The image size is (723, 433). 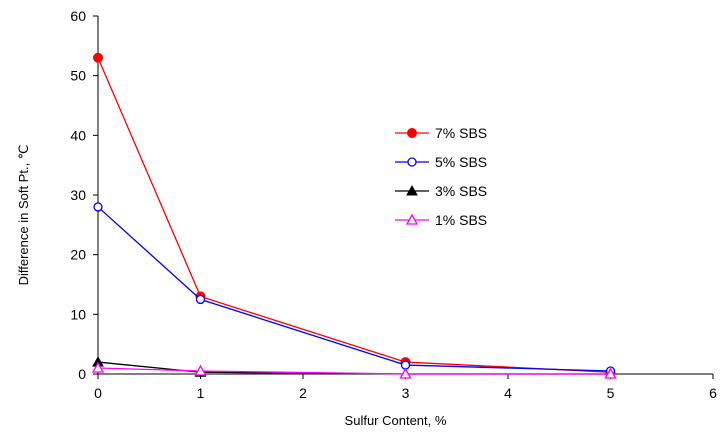 What do you see at coordinates (396, 420) in the screenshot?
I see `x-axis-title: Sulfur Content, %` at bounding box center [396, 420].